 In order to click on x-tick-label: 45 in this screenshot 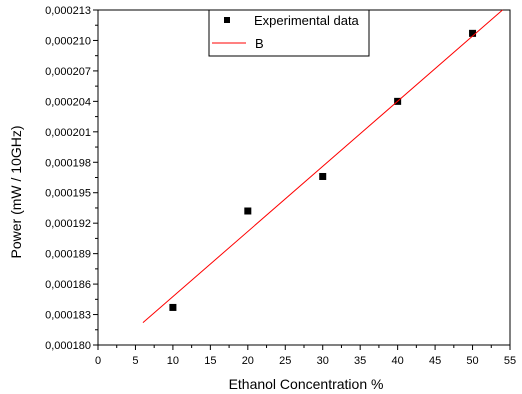, I will do `click(435, 361)`.